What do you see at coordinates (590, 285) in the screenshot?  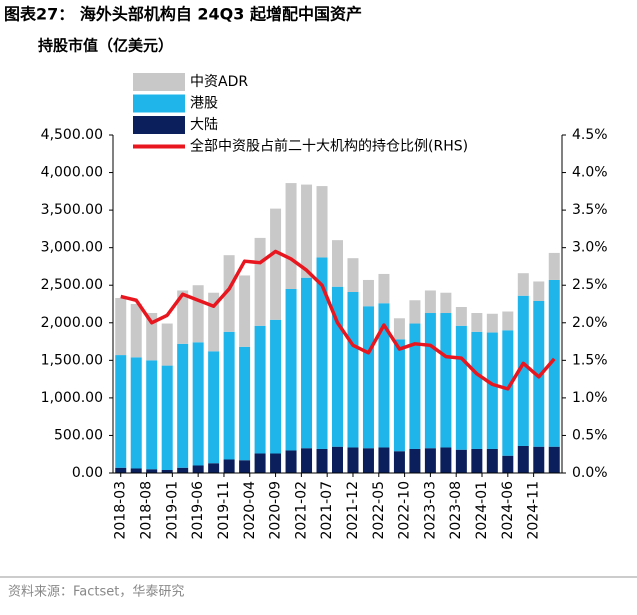 I see `y2-tick-label: 2.5%` at bounding box center [590, 285].